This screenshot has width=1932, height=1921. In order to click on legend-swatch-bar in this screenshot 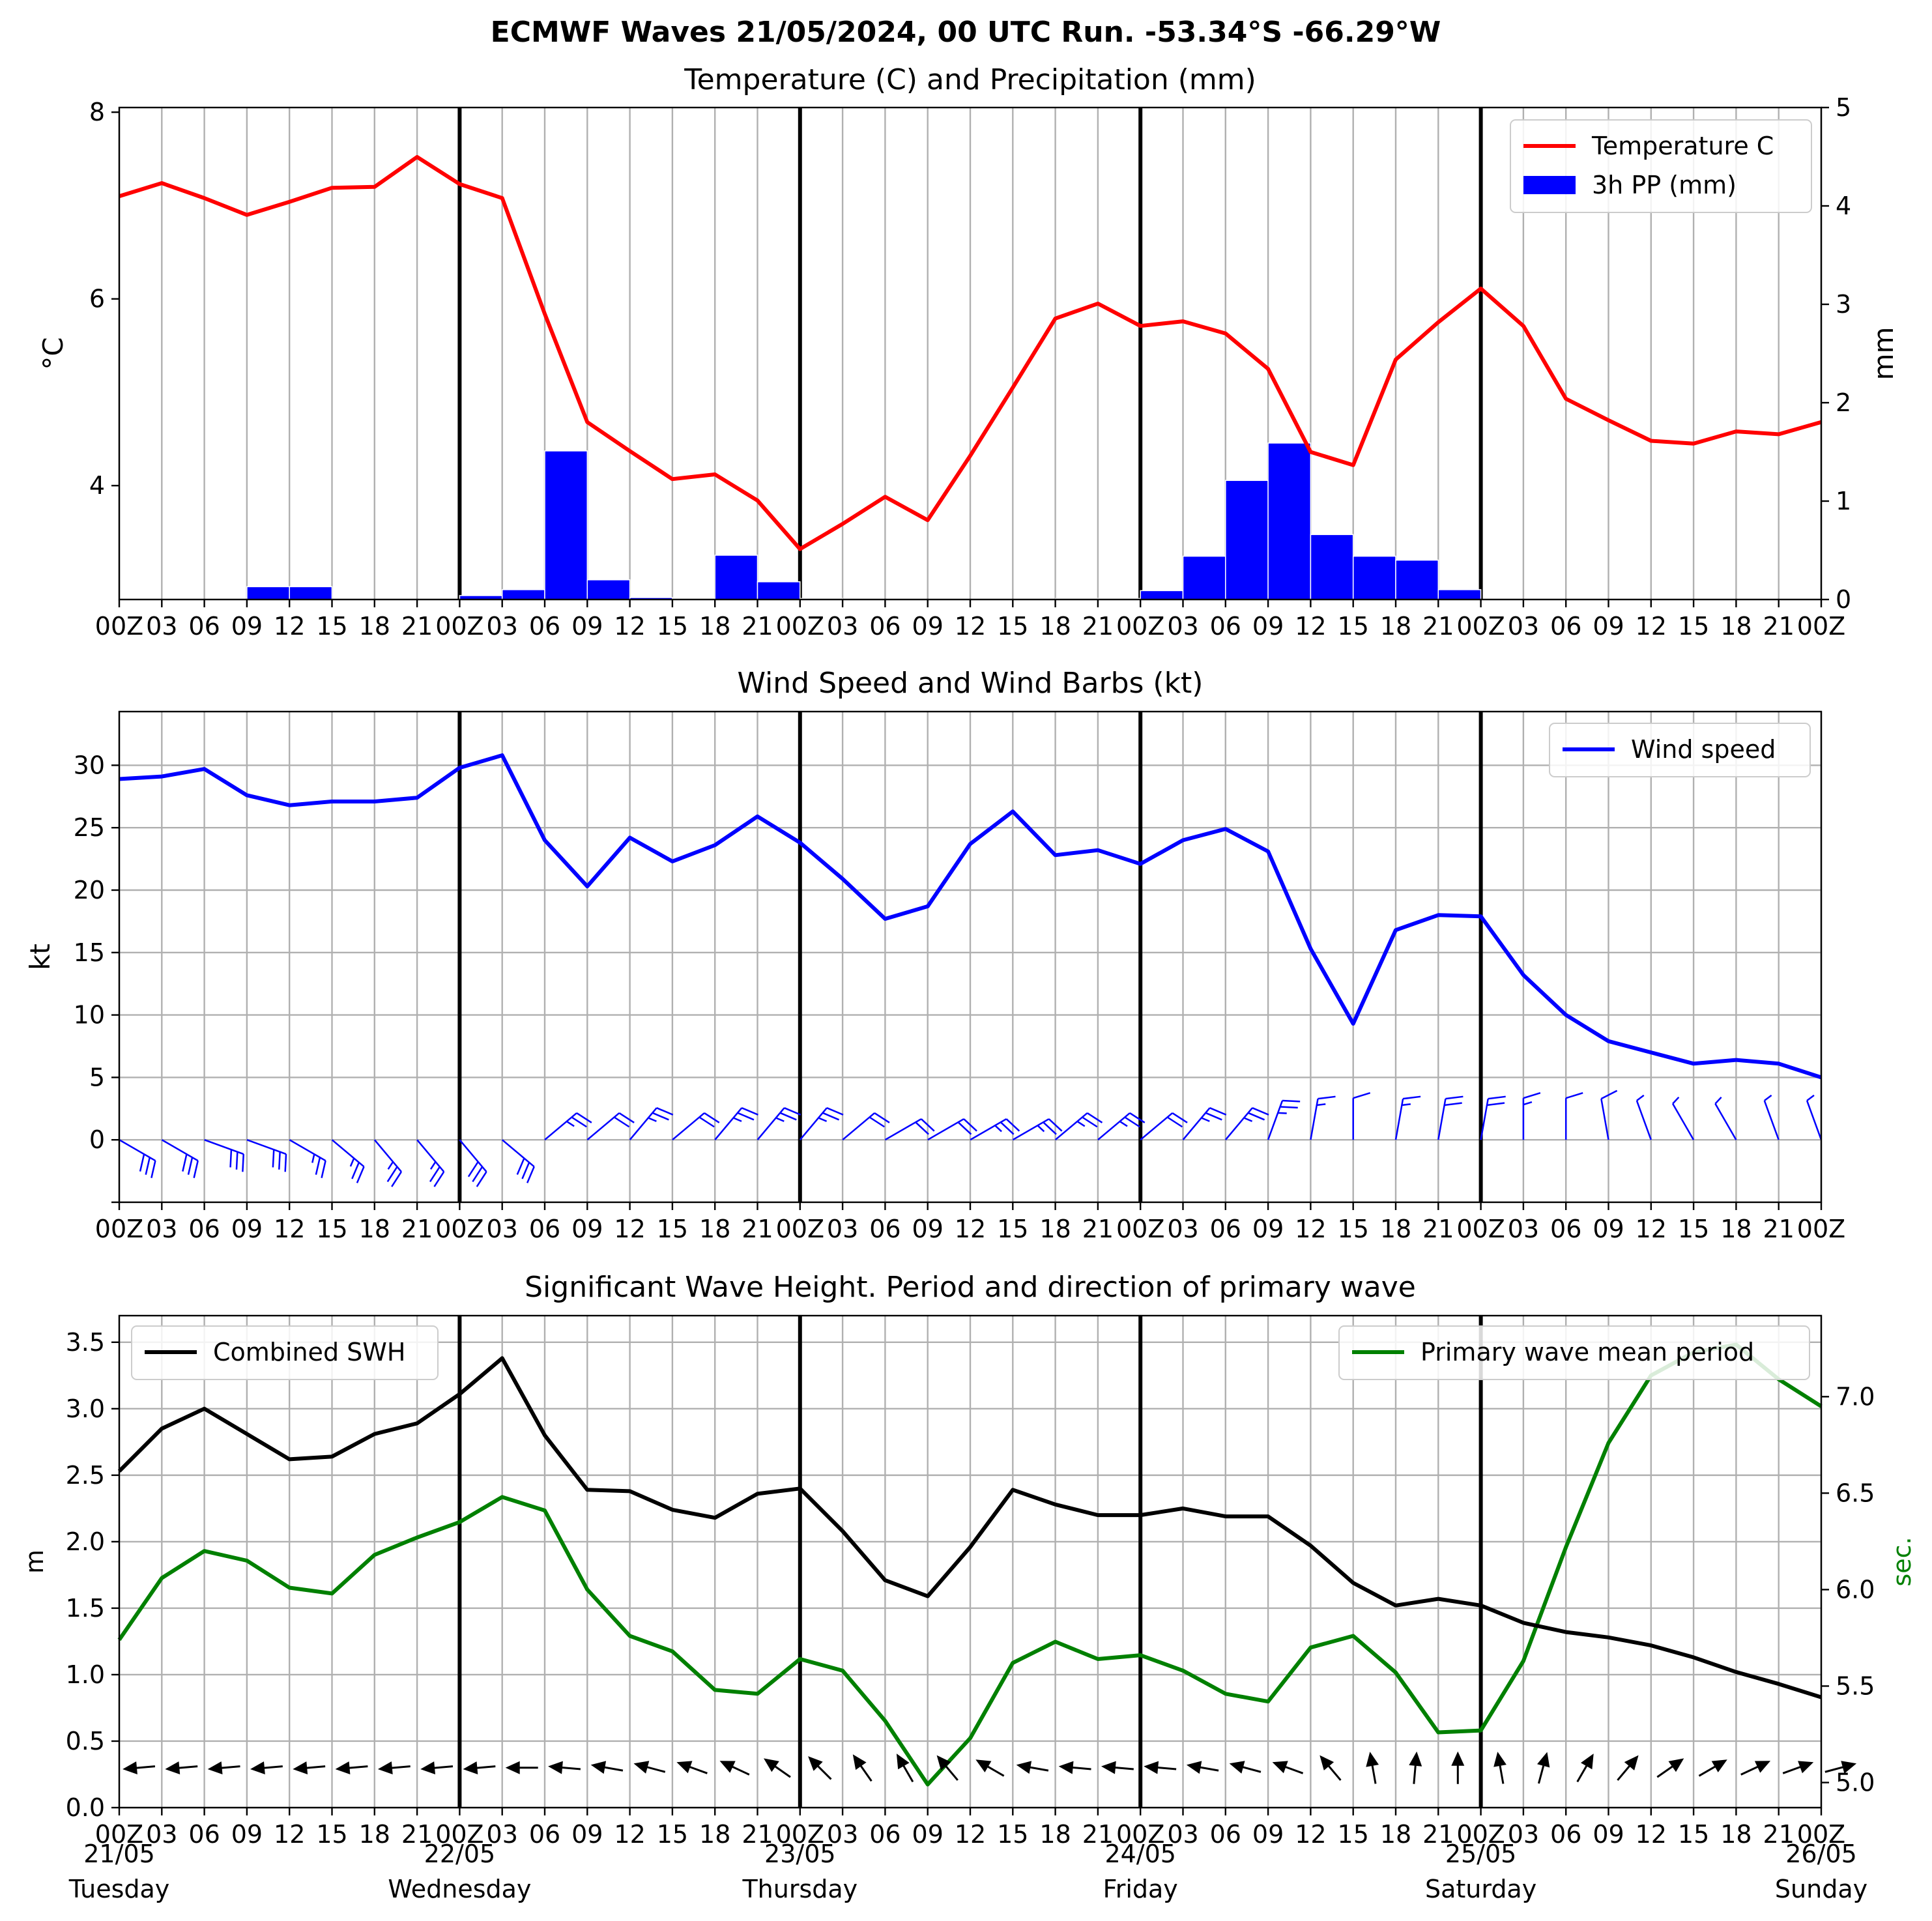, I will do `click(1549, 185)`.